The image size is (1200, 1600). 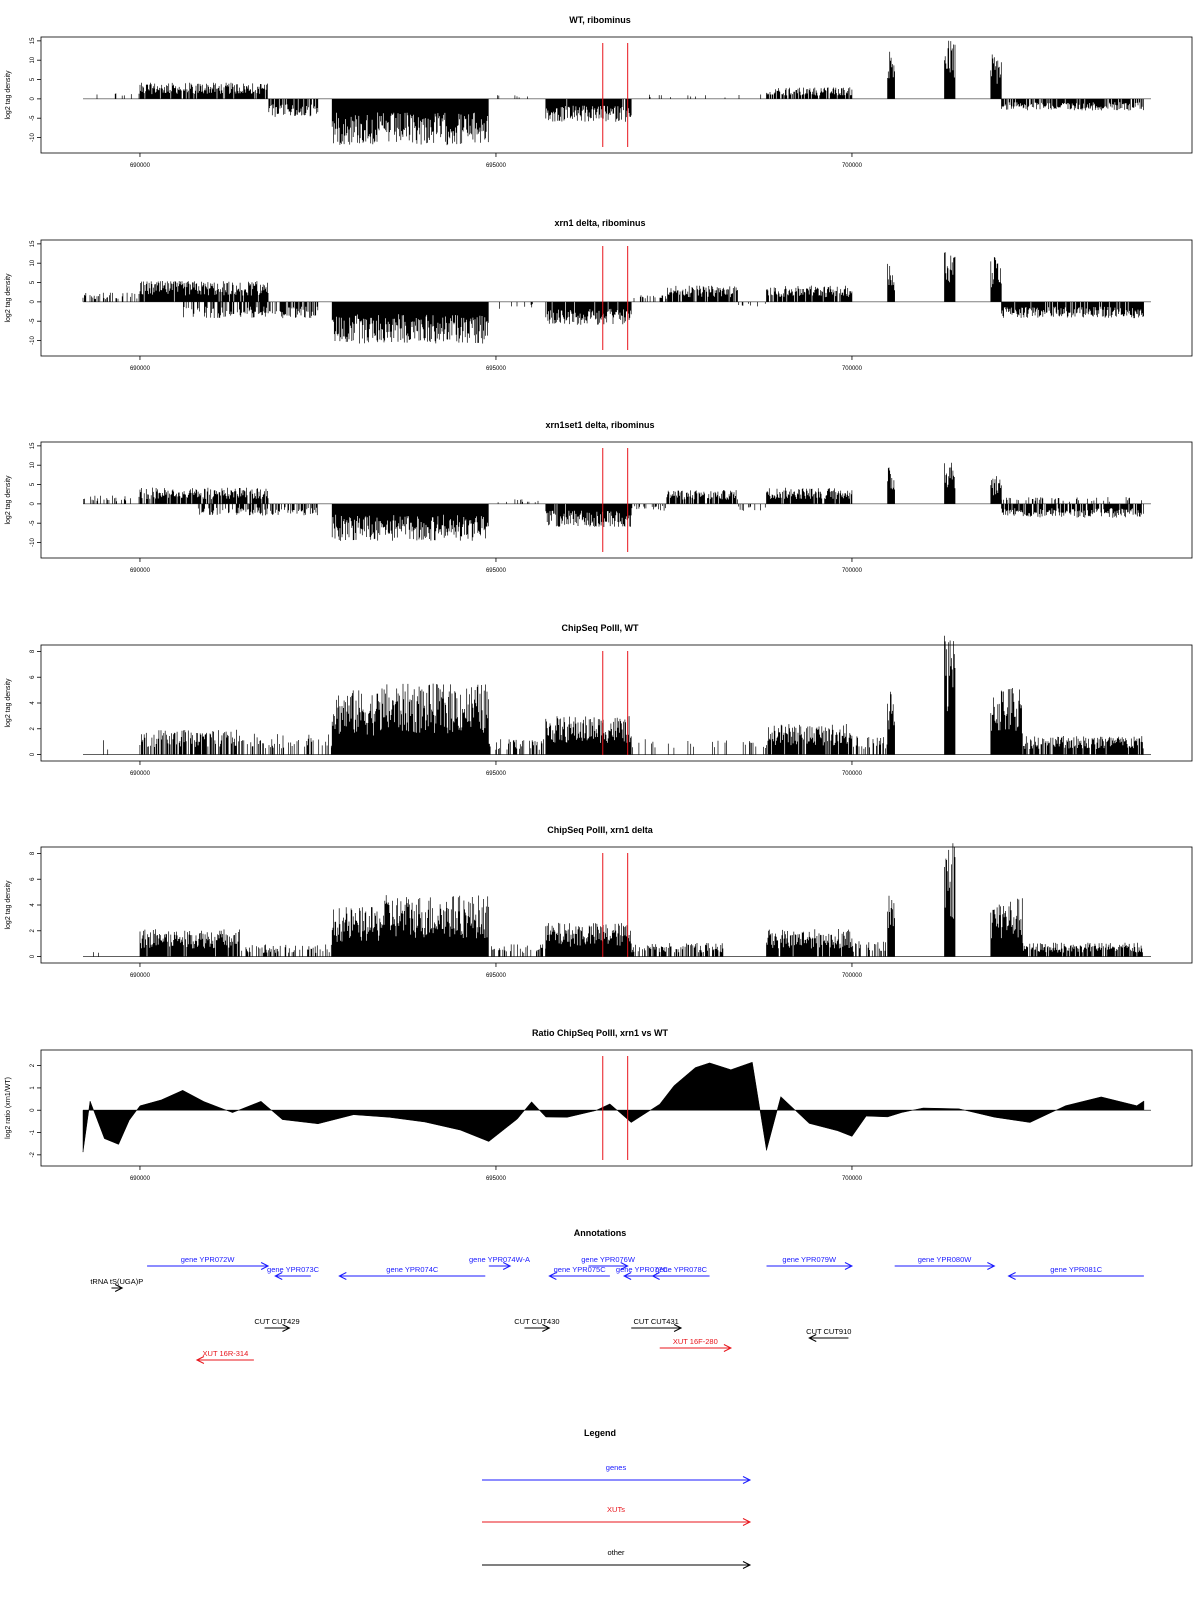 I want to click on annotation-feature: gene YPR079W, so click(x=810, y=1262).